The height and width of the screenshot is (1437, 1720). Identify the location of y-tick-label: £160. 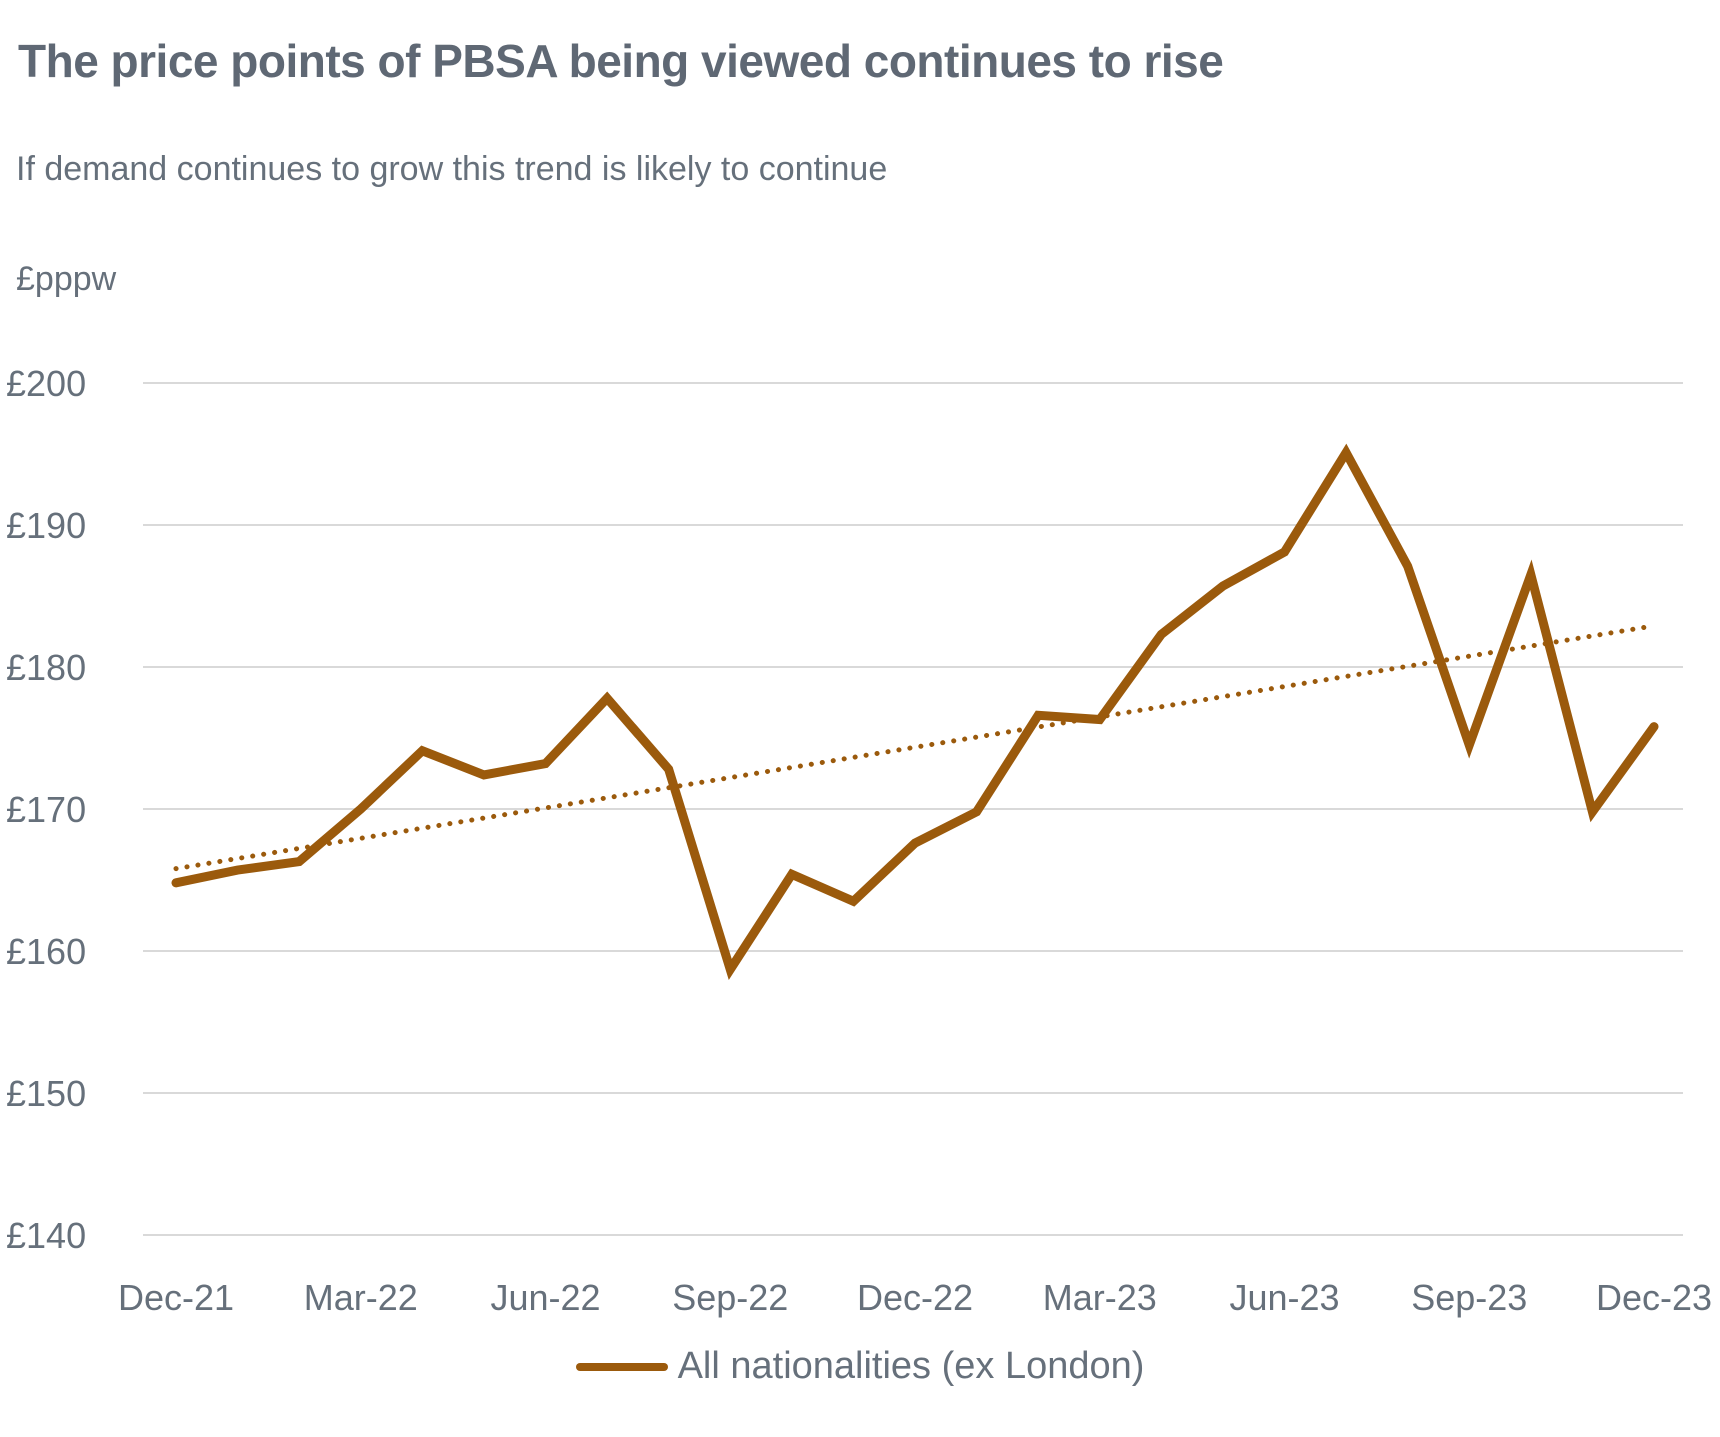
(46, 951).